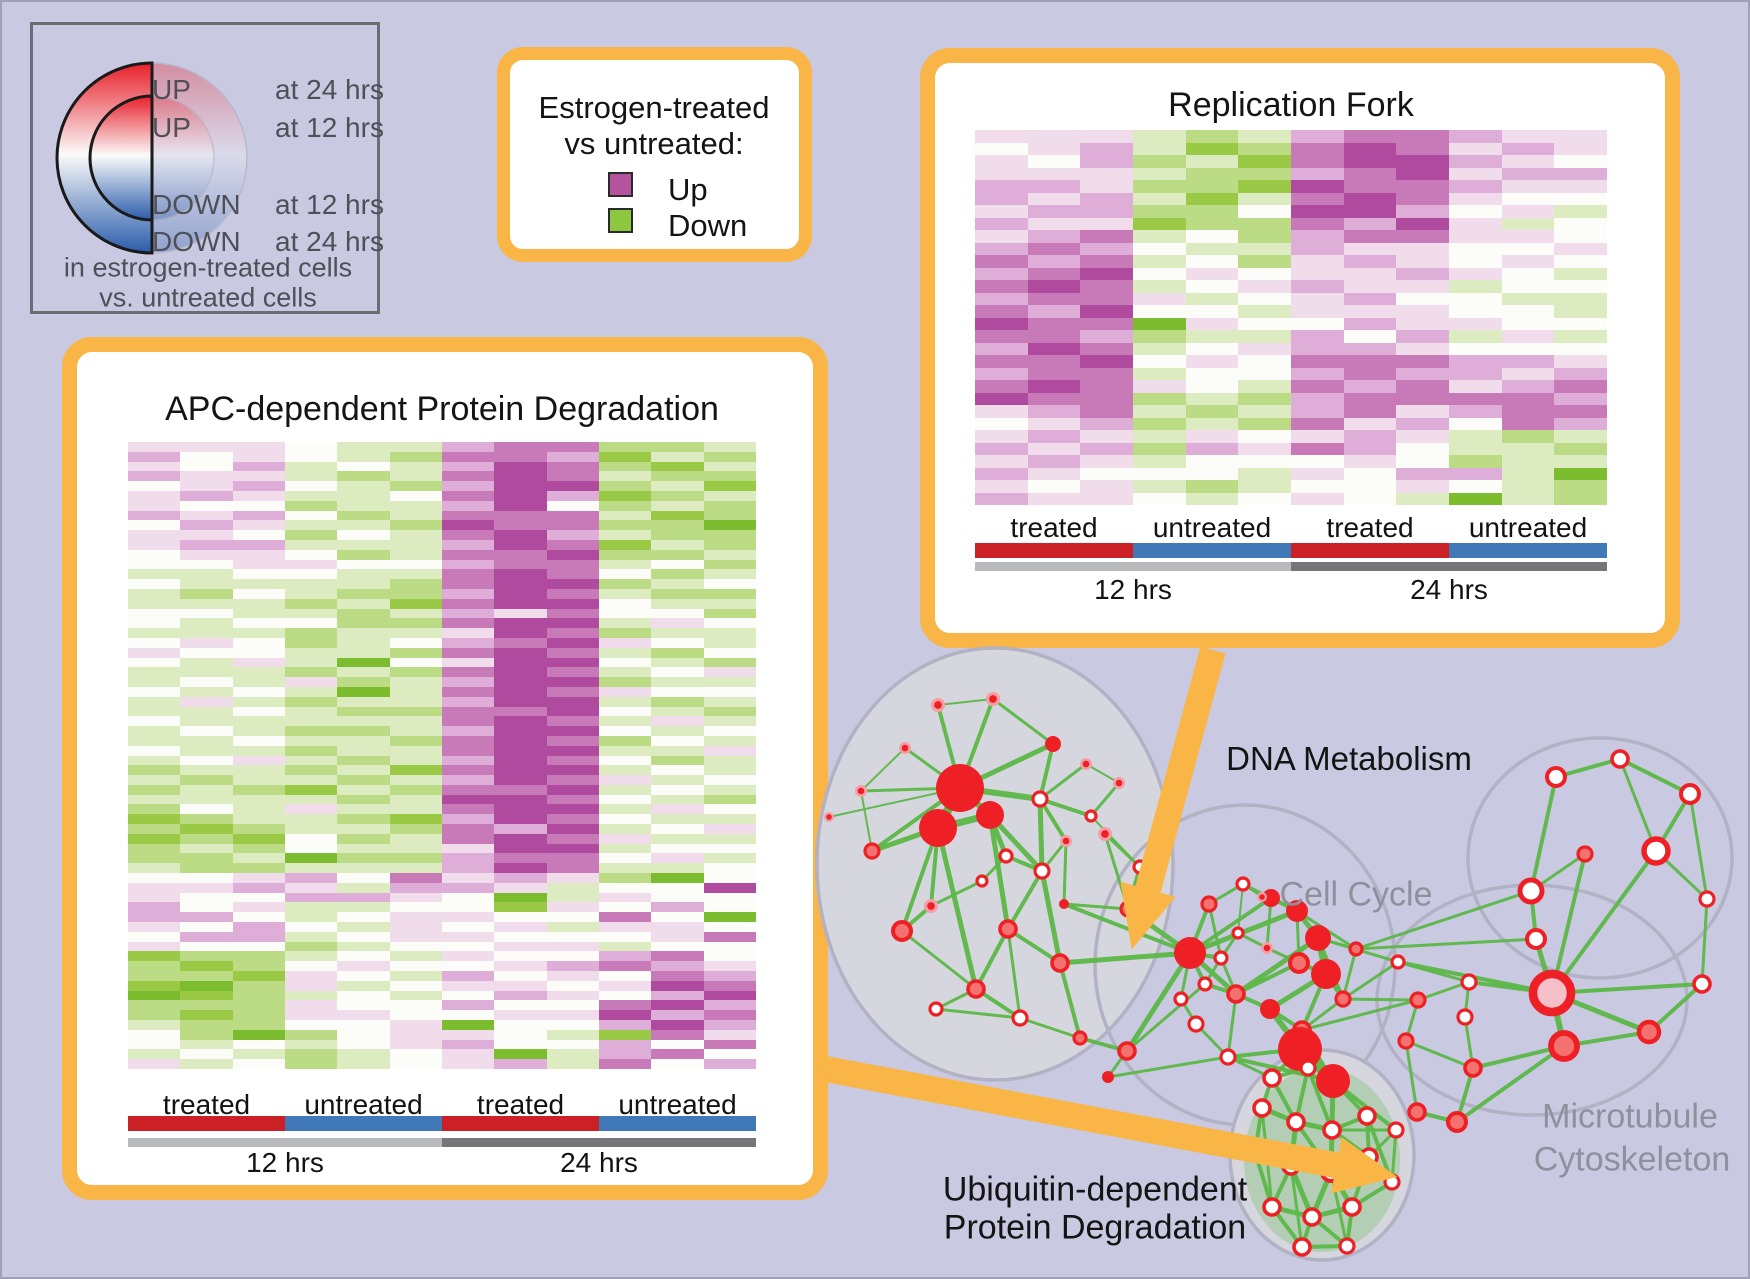  I want to click on updown-legend-title-1: Estrogen-treated, so click(654, 107).